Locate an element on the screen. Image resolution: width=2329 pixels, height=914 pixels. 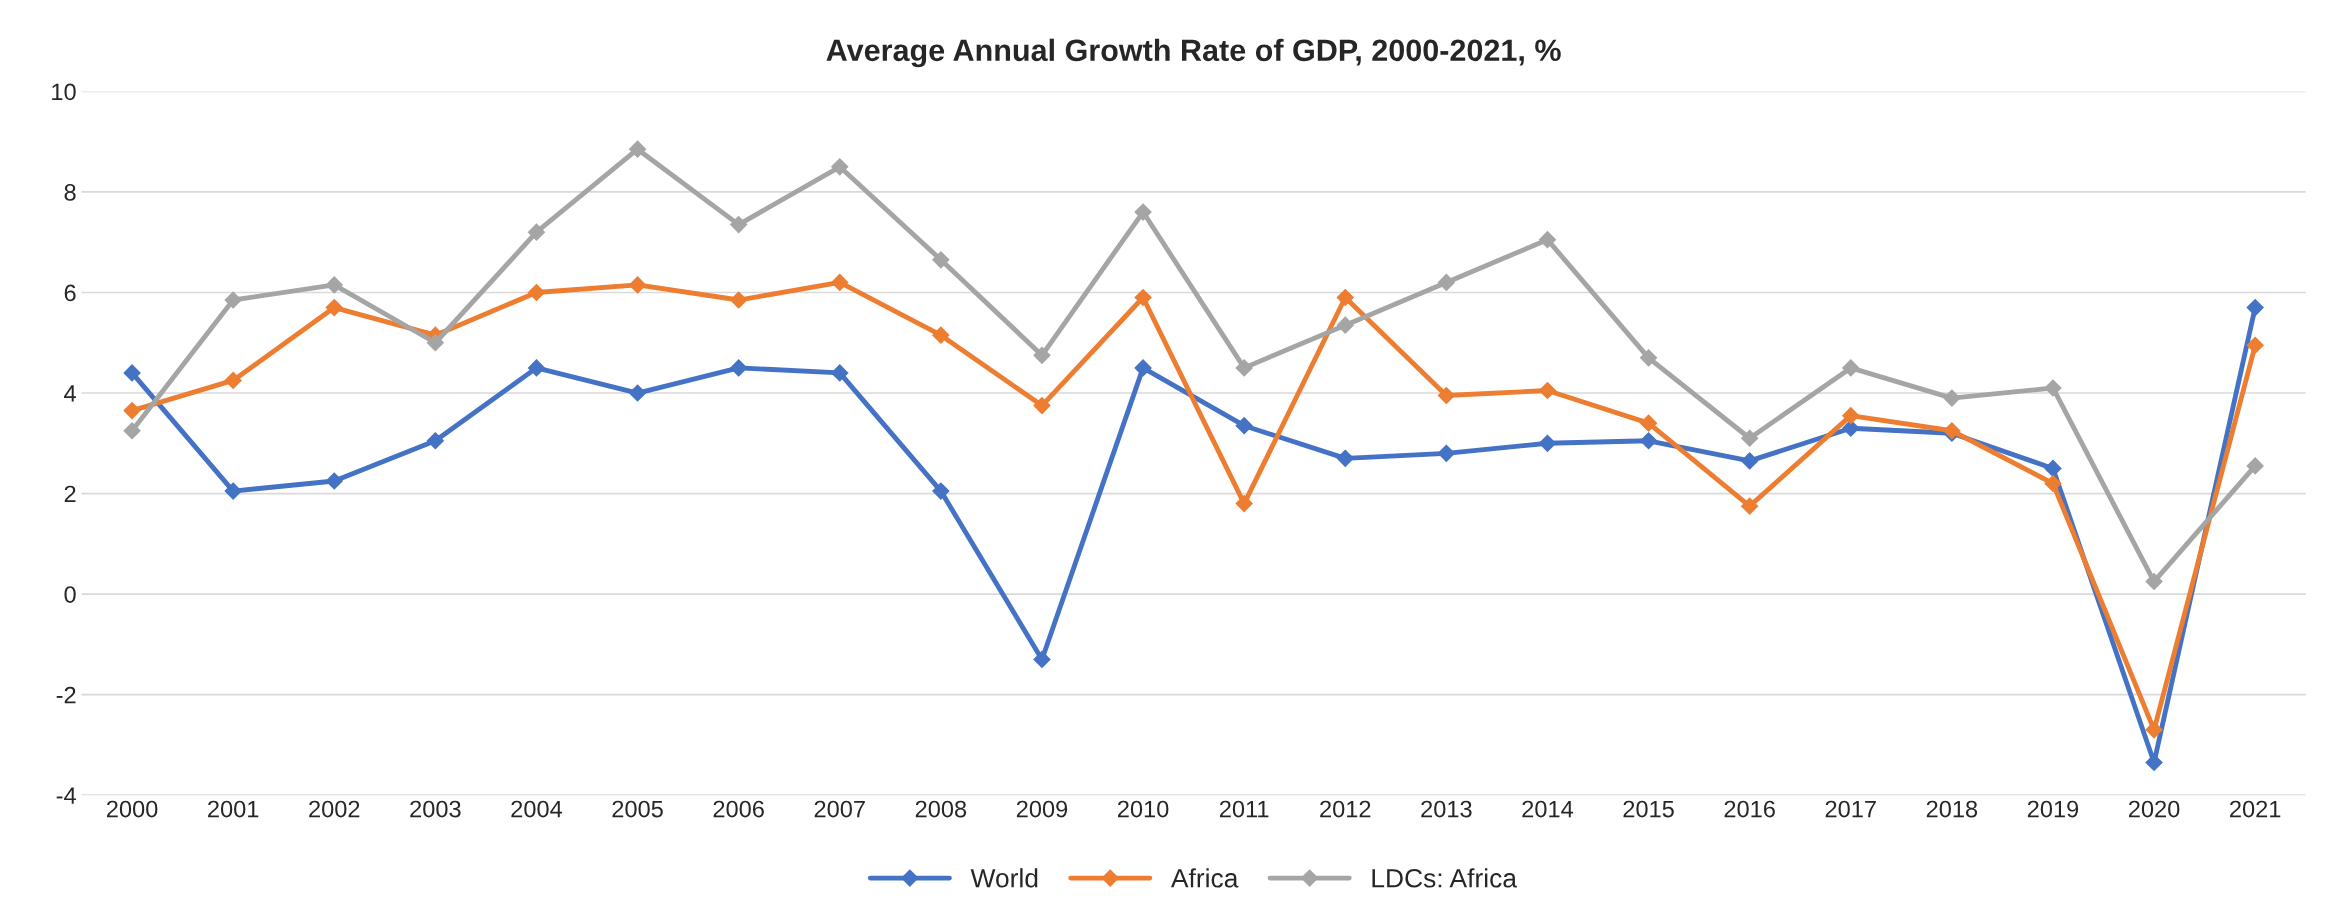
y-tick-label: 6 is located at coordinates (70, 293).